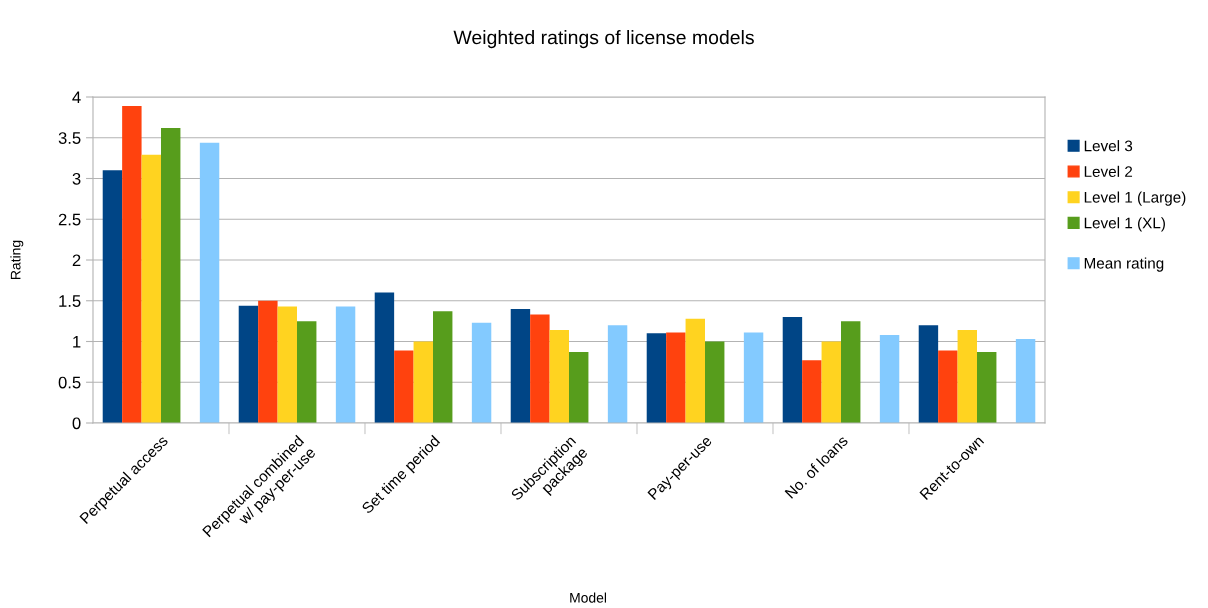 The height and width of the screenshot is (608, 1208). Describe the element at coordinates (69, 382) in the screenshot. I see `y-tick-label: 0.5` at that location.